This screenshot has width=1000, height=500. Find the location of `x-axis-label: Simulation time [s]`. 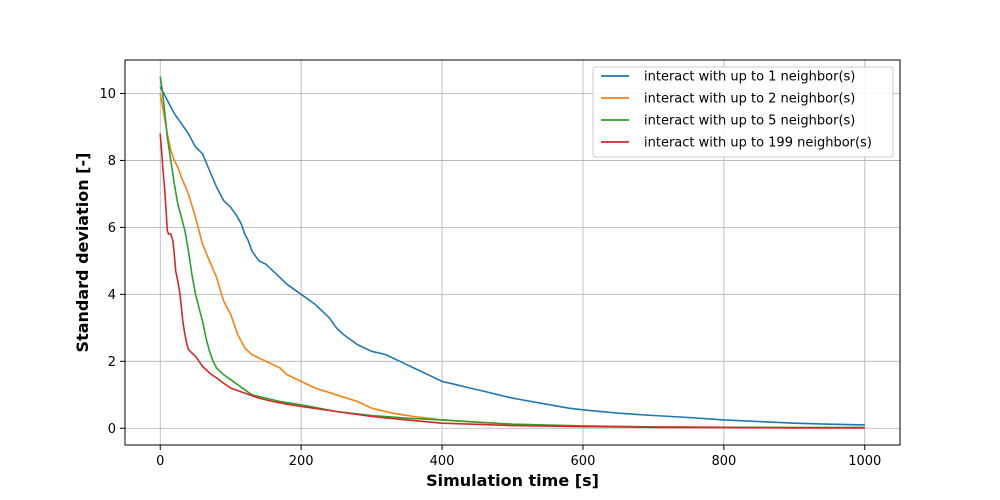

x-axis-label: Simulation time [s] is located at coordinates (512, 480).